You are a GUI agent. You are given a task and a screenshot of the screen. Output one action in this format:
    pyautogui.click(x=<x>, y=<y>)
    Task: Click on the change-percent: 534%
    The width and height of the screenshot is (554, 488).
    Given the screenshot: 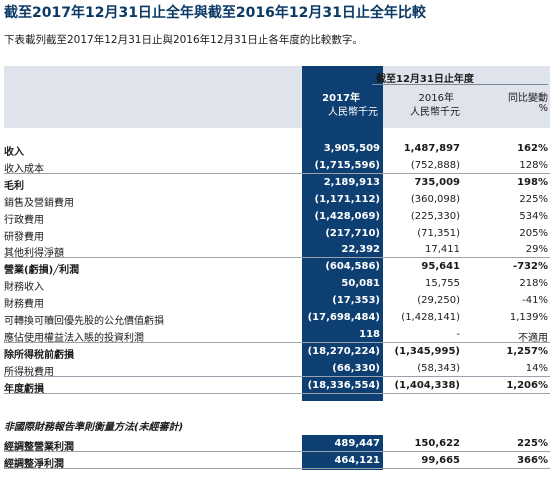 What is the action you would take?
    pyautogui.click(x=533, y=216)
    